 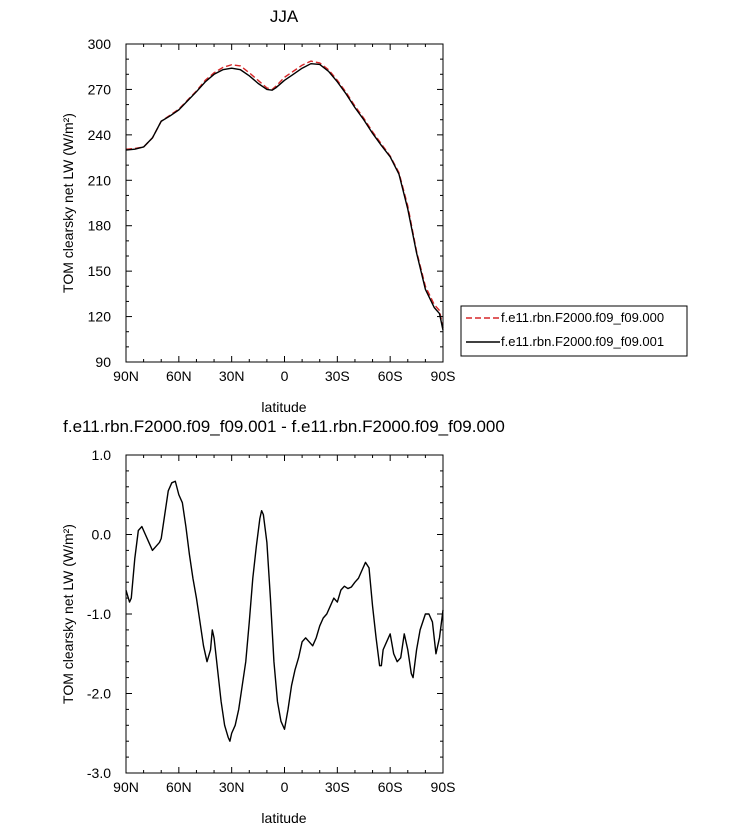 I want to click on legend-box, so click(x=574, y=331).